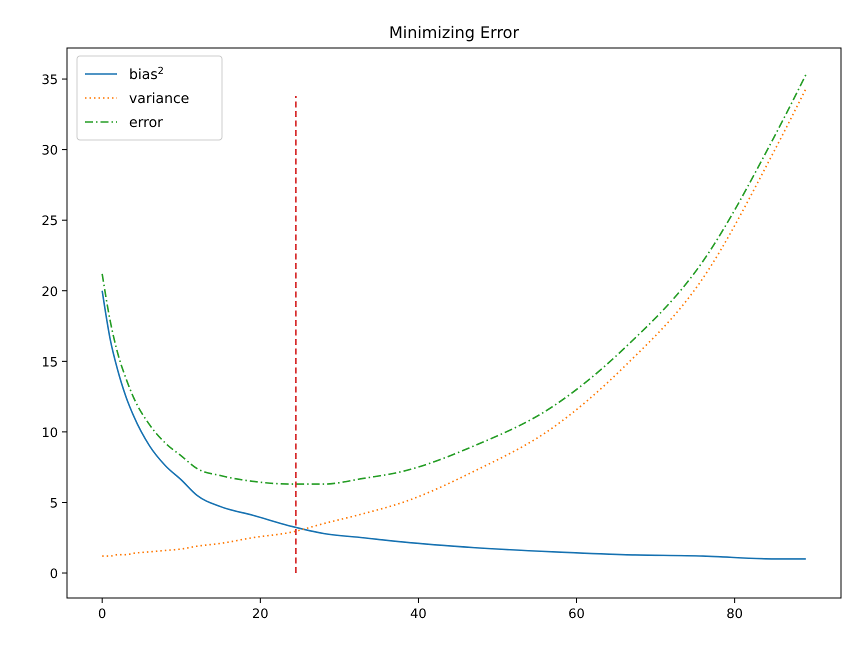  Describe the element at coordinates (159, 99) in the screenshot. I see `legend-label: variance` at that location.